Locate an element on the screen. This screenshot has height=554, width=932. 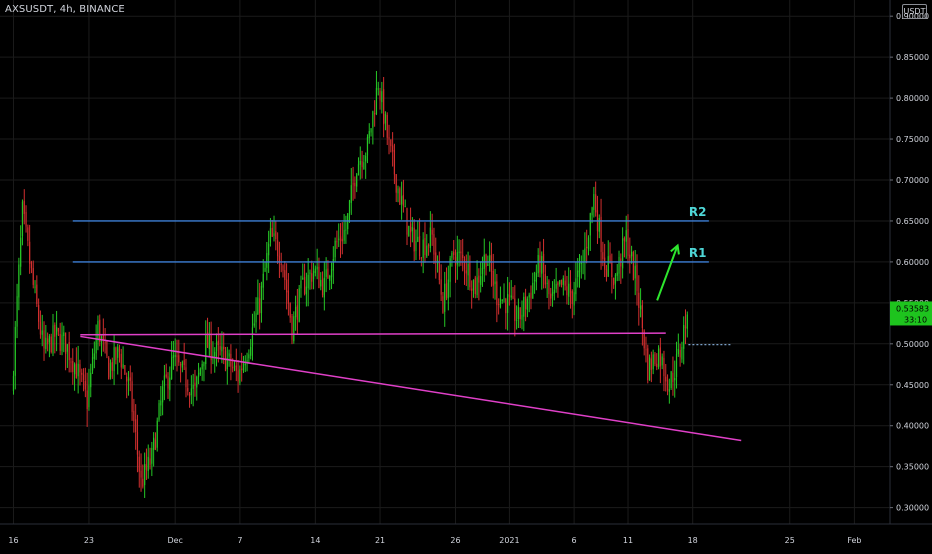
projection-arrow is located at coordinates (667, 273).